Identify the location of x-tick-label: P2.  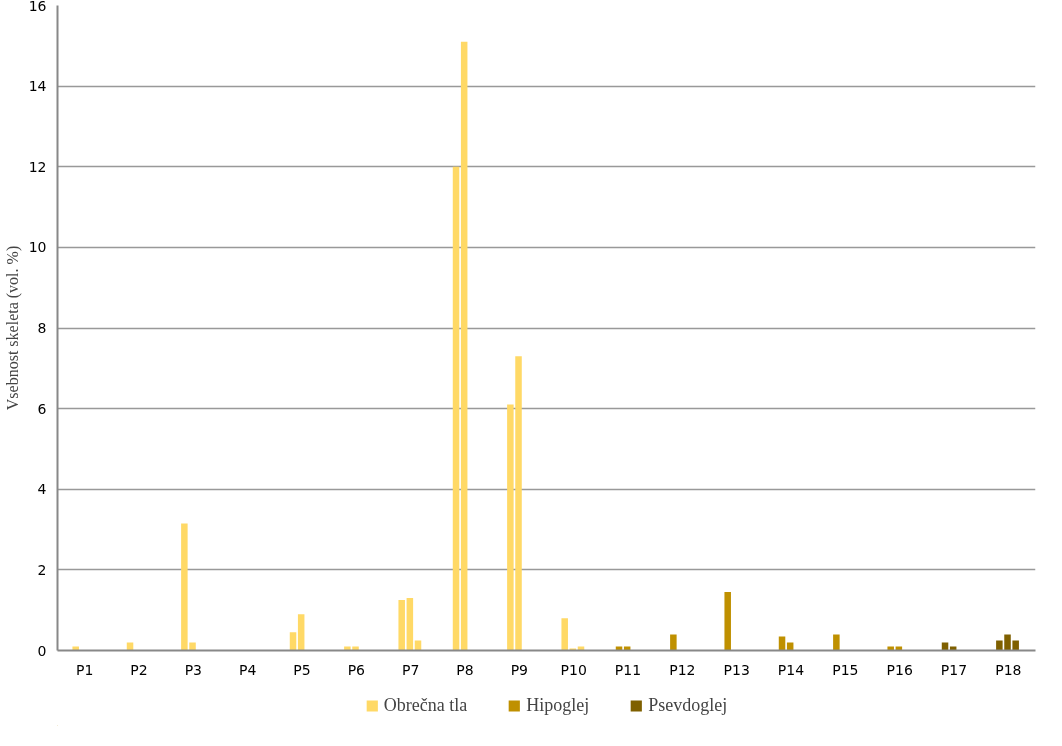
(139, 669).